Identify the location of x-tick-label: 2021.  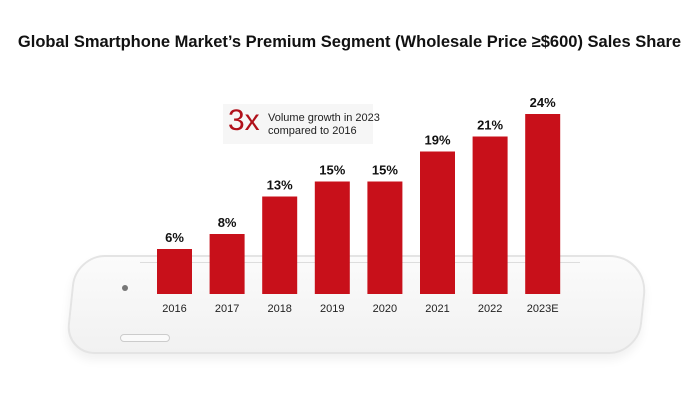
(437, 309).